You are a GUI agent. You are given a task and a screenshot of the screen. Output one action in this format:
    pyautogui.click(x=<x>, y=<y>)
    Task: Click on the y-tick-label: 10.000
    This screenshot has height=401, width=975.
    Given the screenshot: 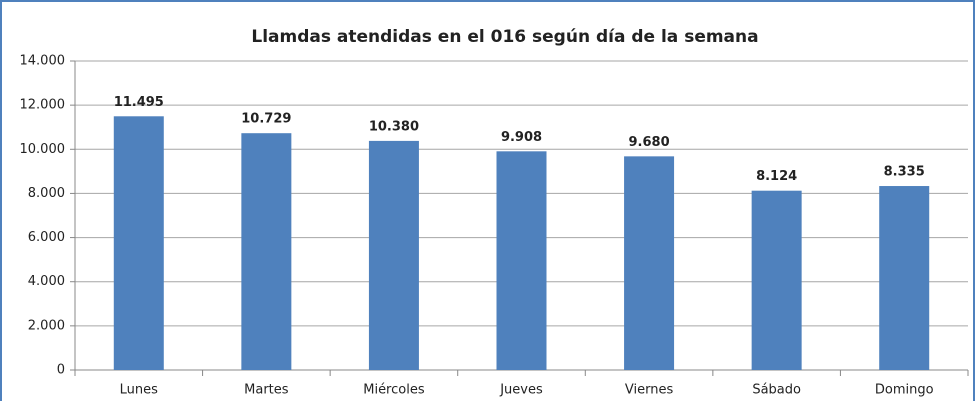 What is the action you would take?
    pyautogui.click(x=43, y=149)
    